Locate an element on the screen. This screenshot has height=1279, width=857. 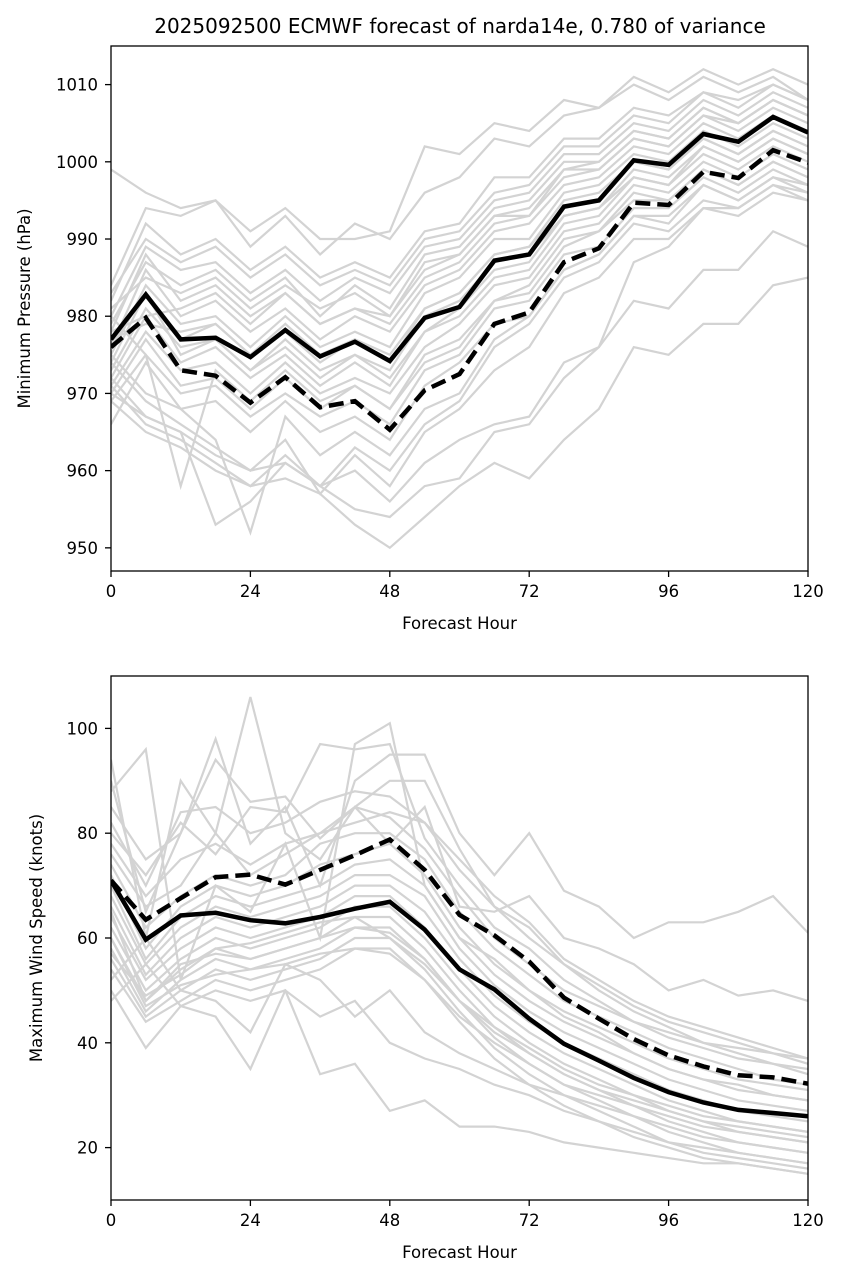
wind-x-tick-label: 0 is located at coordinates (111, 1220).